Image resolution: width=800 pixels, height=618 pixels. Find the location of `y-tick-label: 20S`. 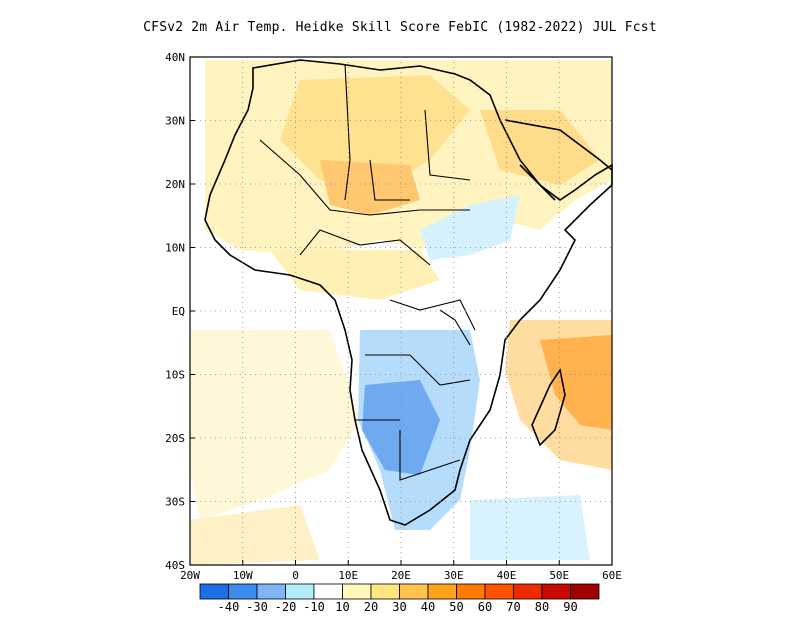

y-tick-label: 20S is located at coordinates (175, 438).